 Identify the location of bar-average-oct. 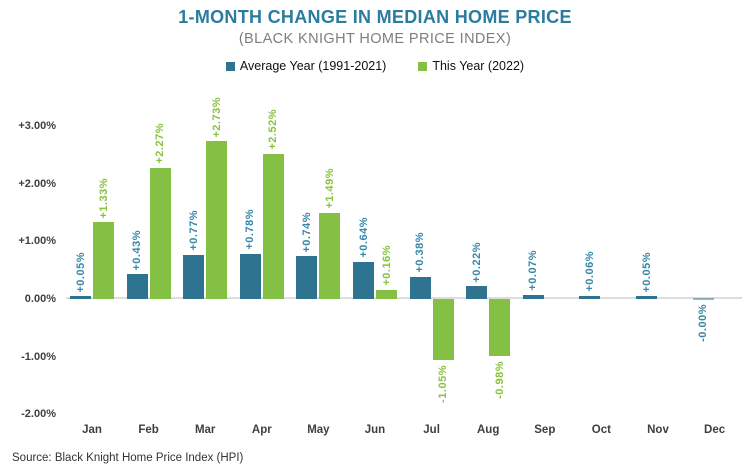
(590, 297).